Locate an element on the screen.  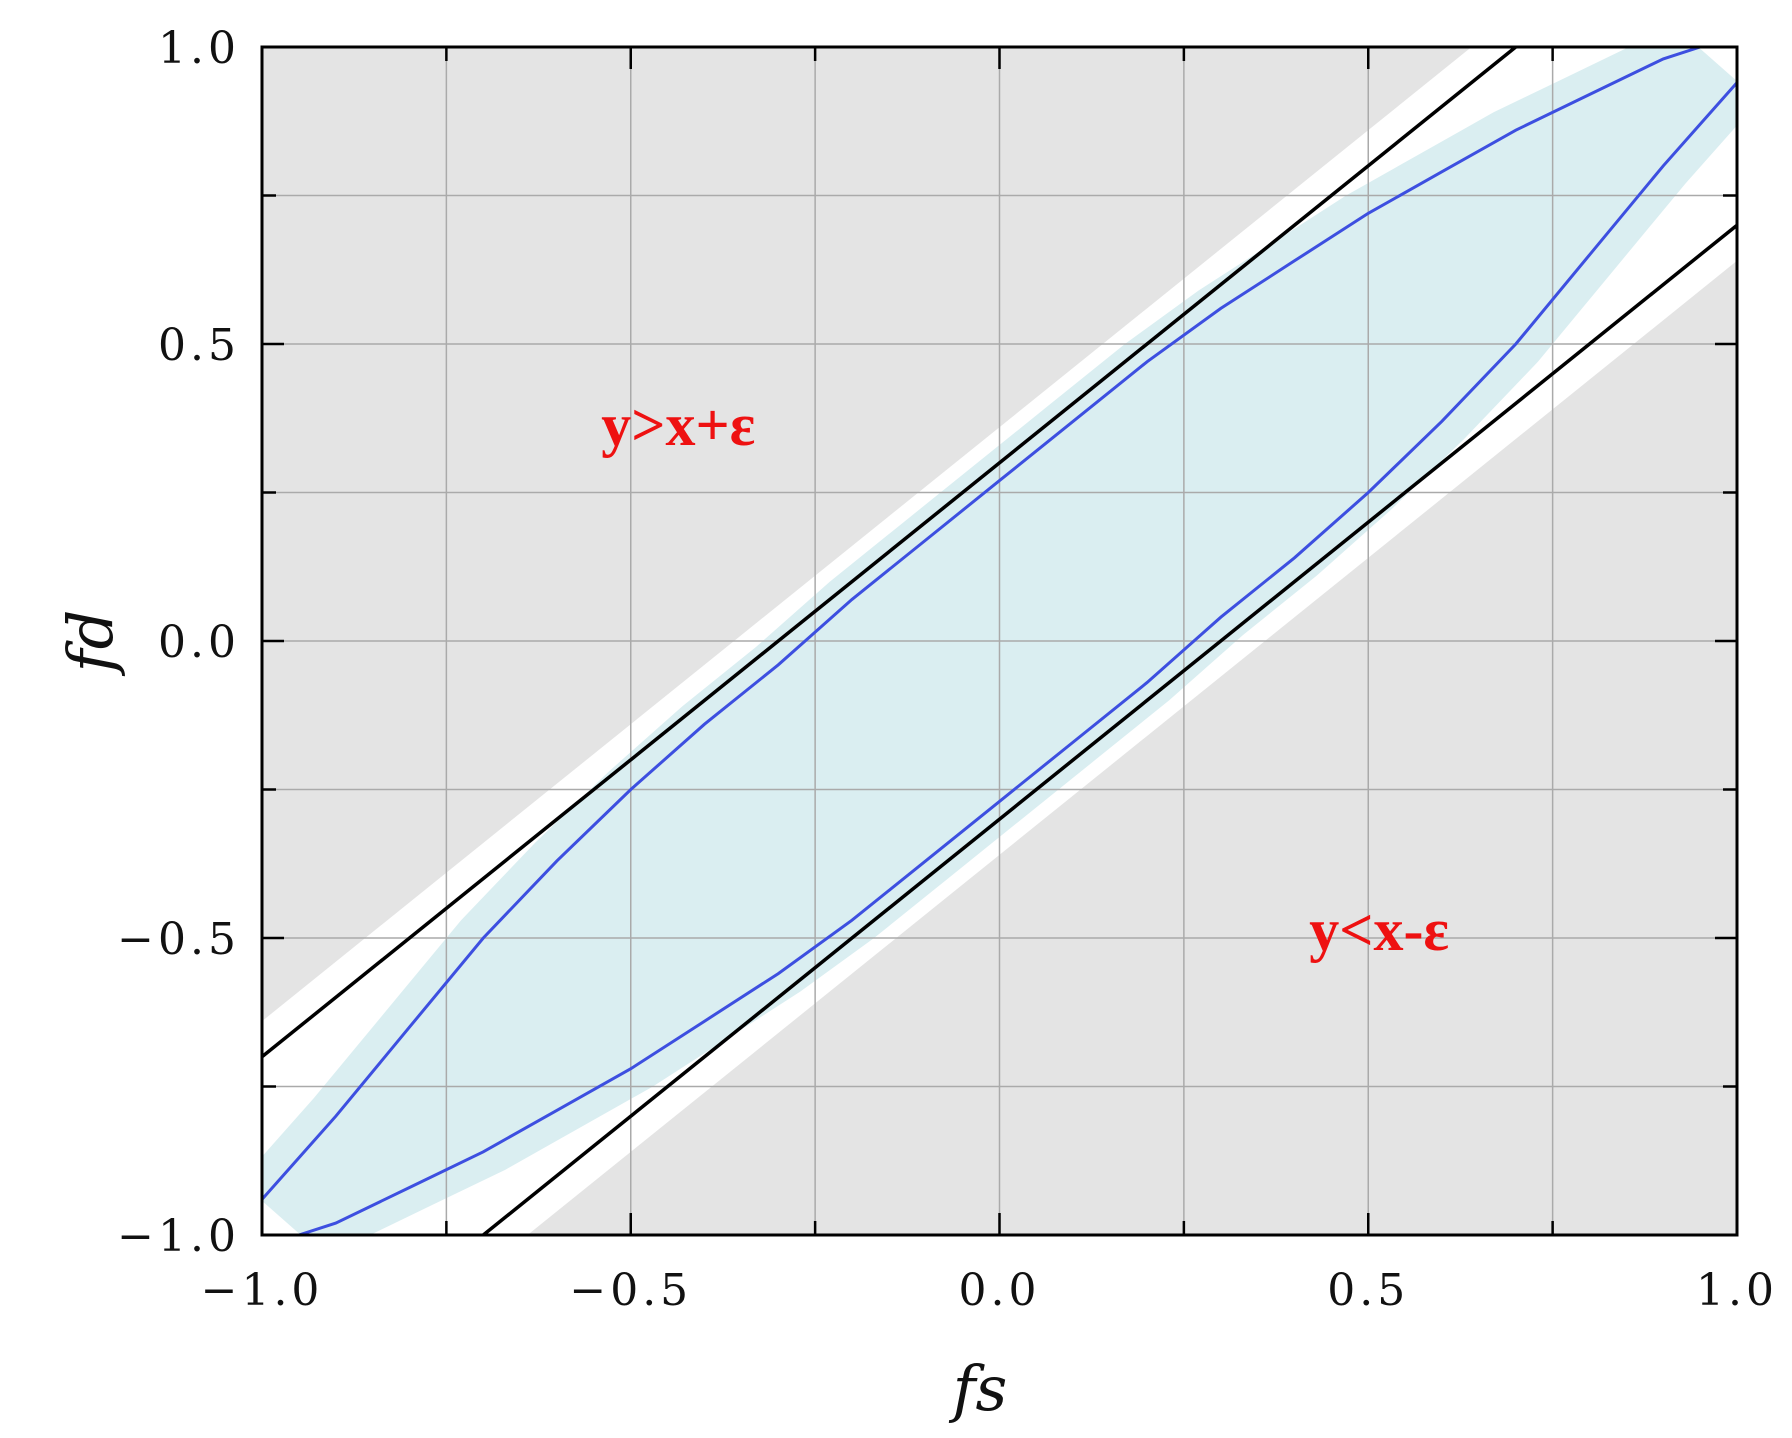
x-tick-label: 0.0 is located at coordinates (1000, 1290).